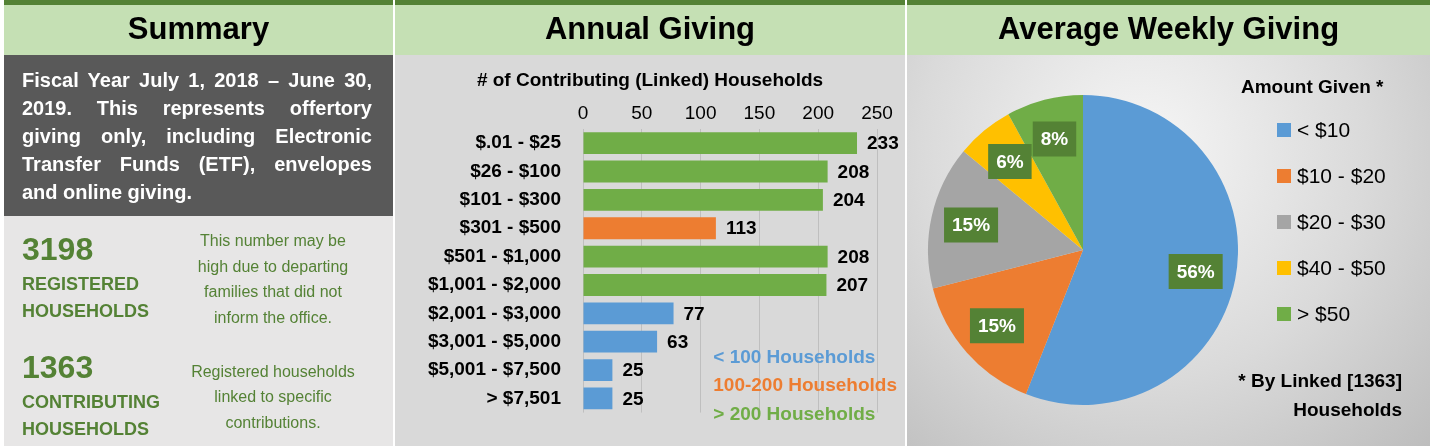 This screenshot has width=1430, height=446. I want to click on x-tick-label: 100, so click(700, 112).